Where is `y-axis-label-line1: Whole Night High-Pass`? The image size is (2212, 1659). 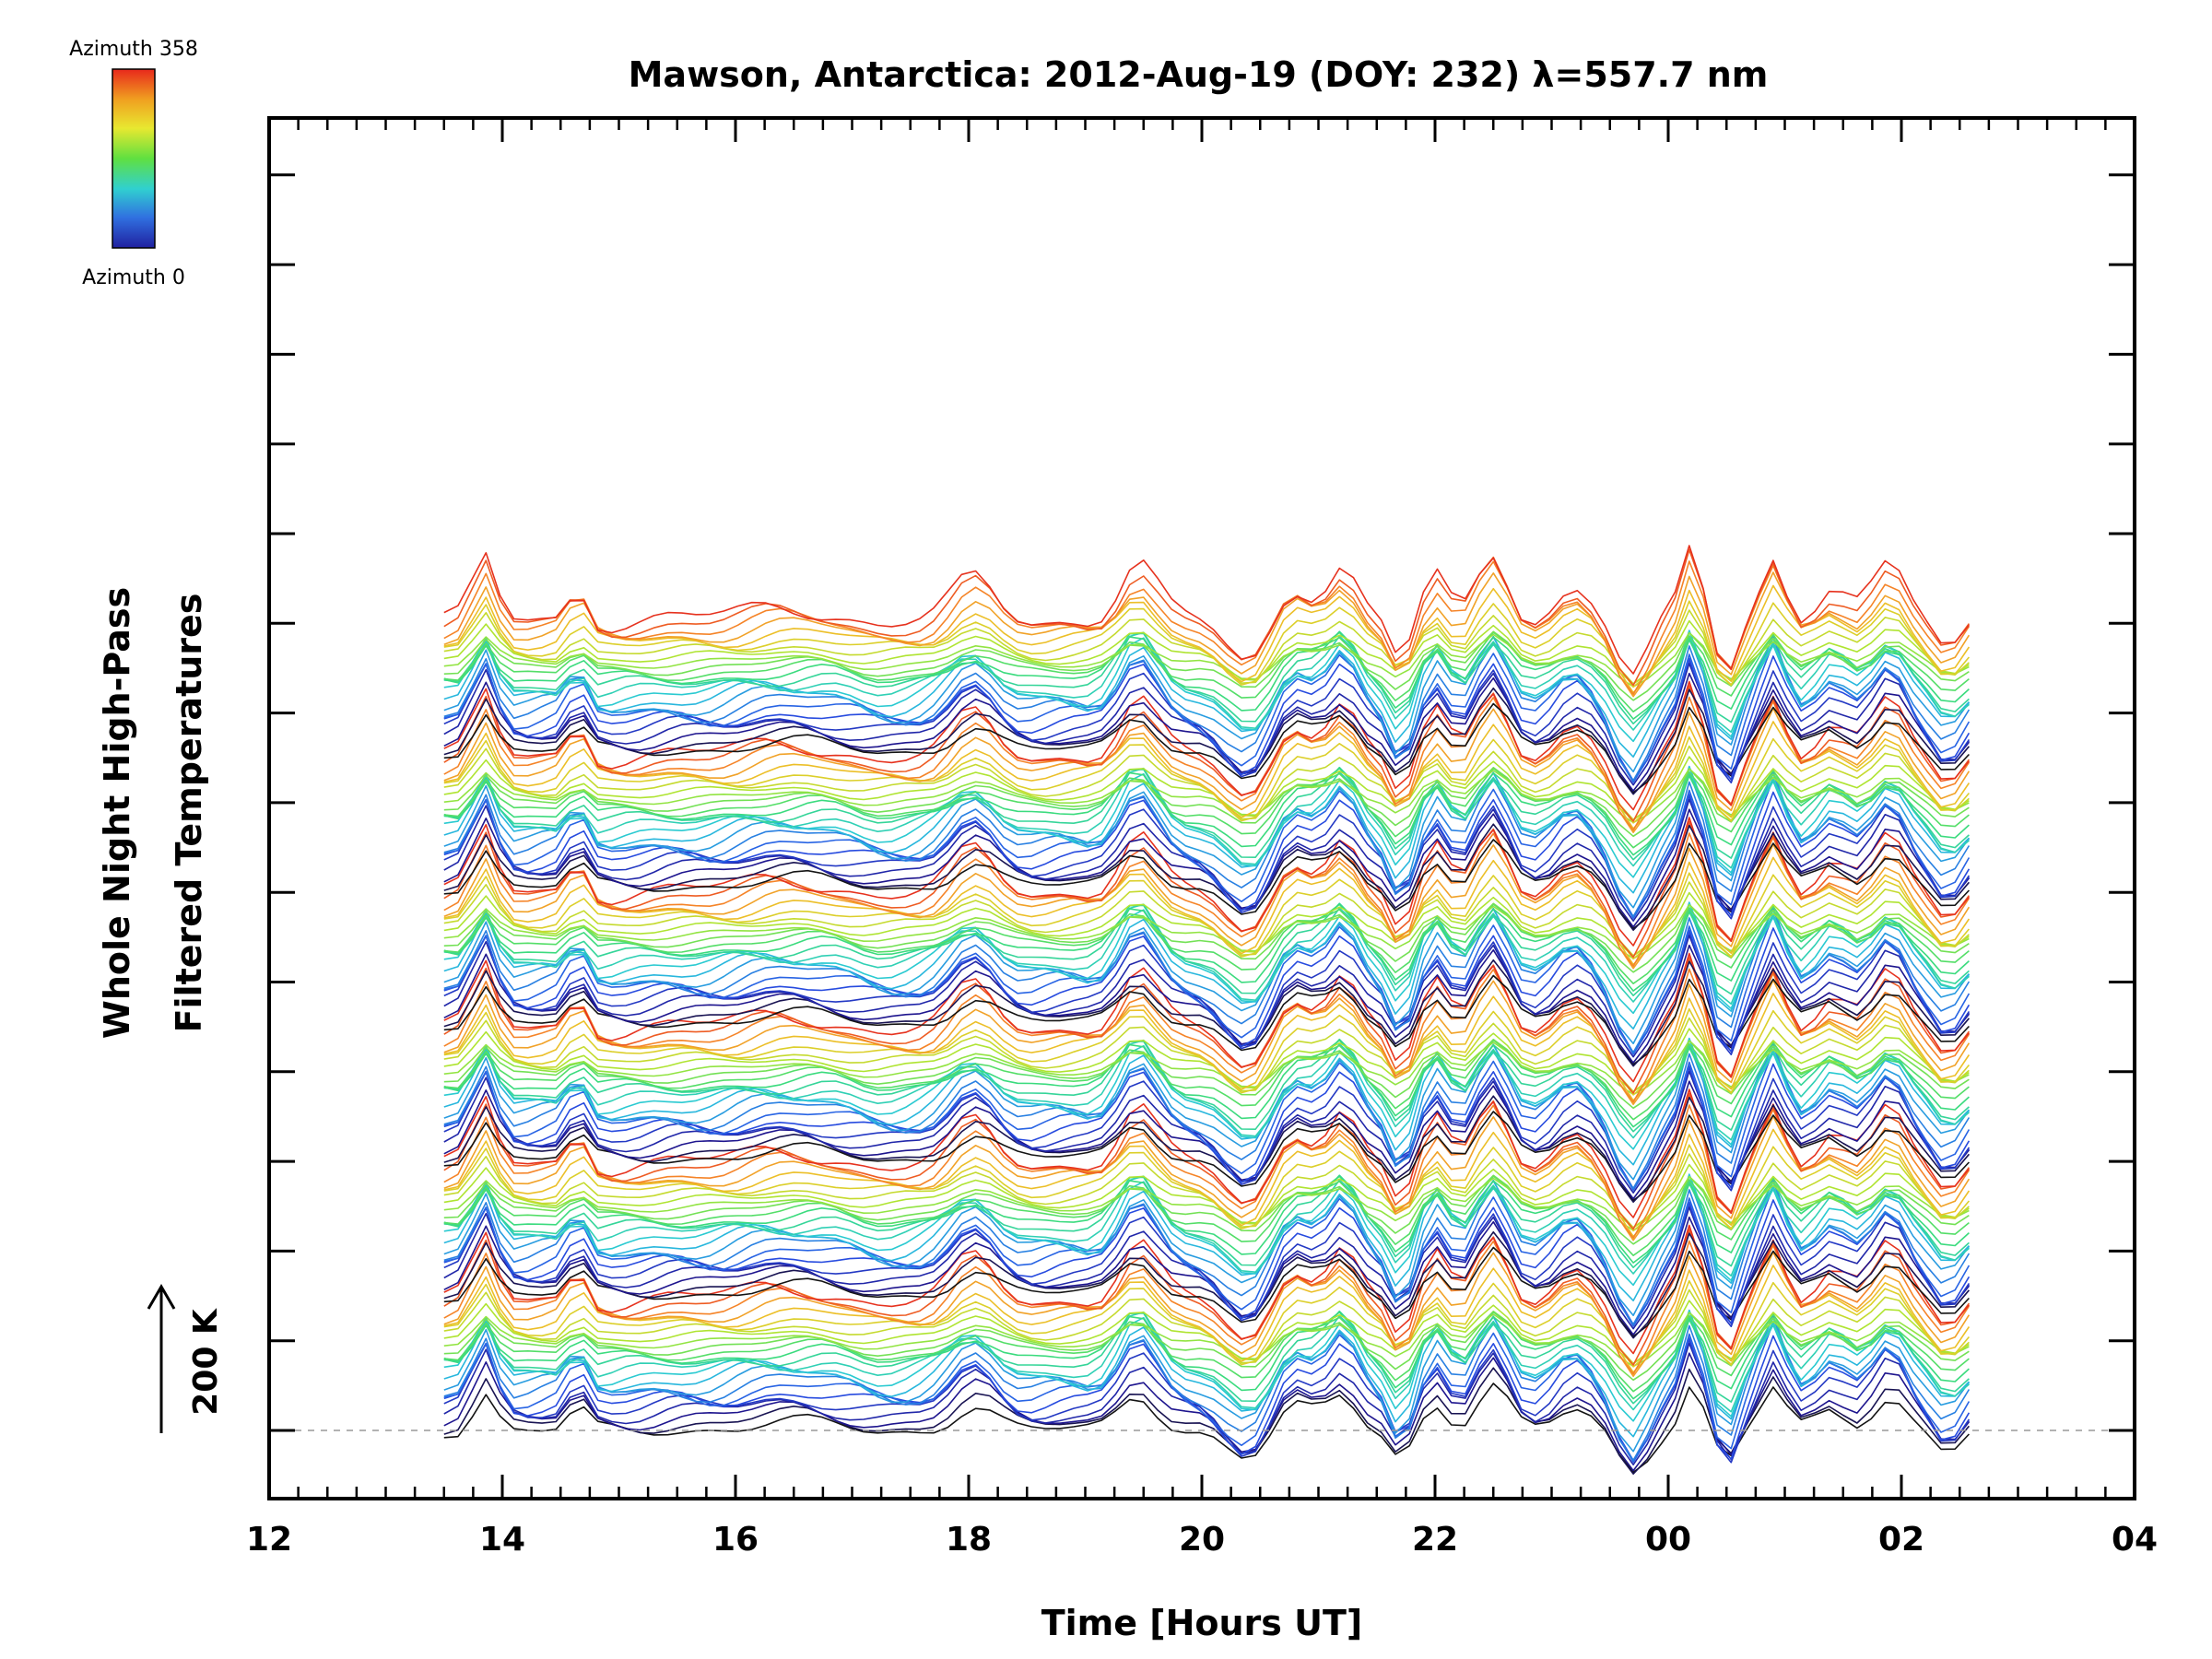
y-axis-label-line1: Whole Night High-Pass is located at coordinates (117, 813).